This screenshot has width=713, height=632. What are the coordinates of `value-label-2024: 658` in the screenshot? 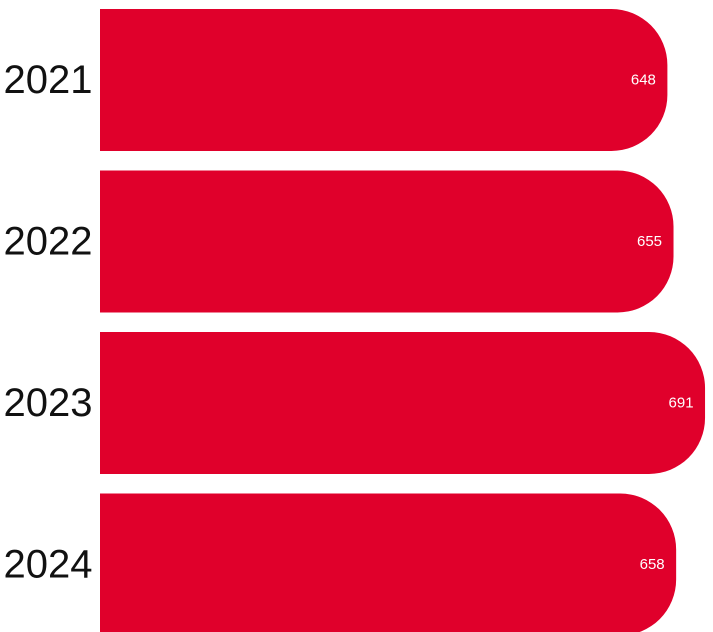 It's located at (652, 564).